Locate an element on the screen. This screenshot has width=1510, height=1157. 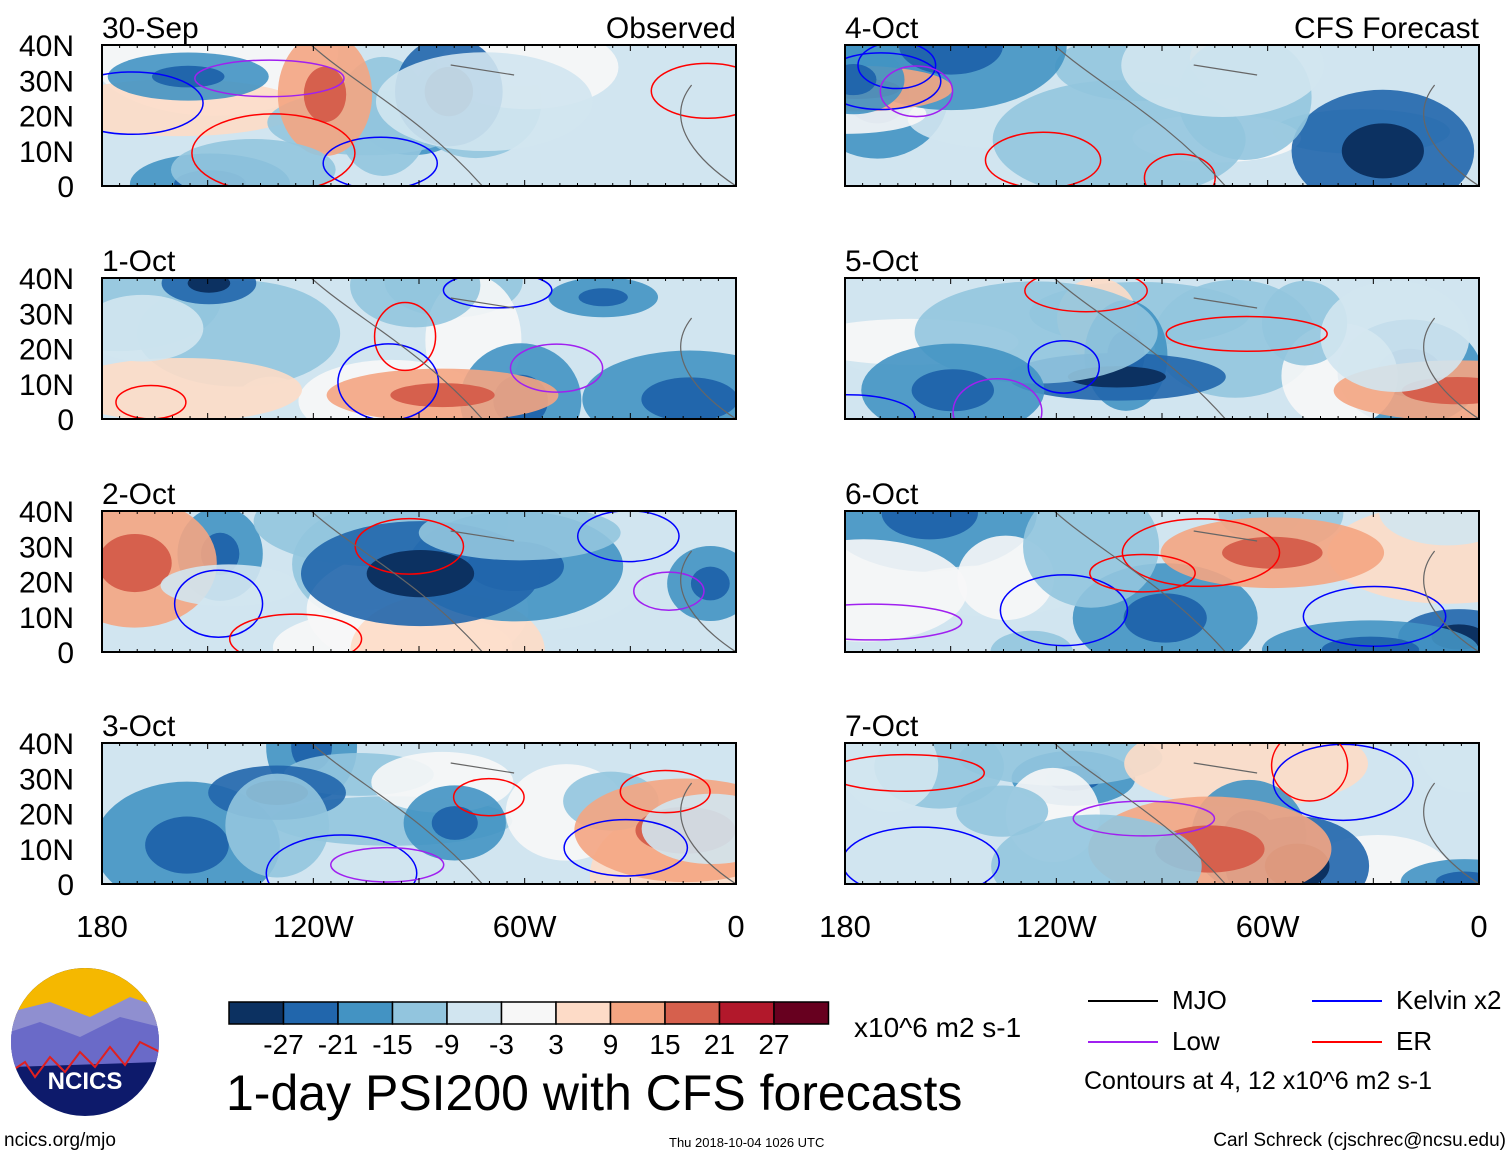
map-panel: 5-Oct is located at coordinates (1162, 332).